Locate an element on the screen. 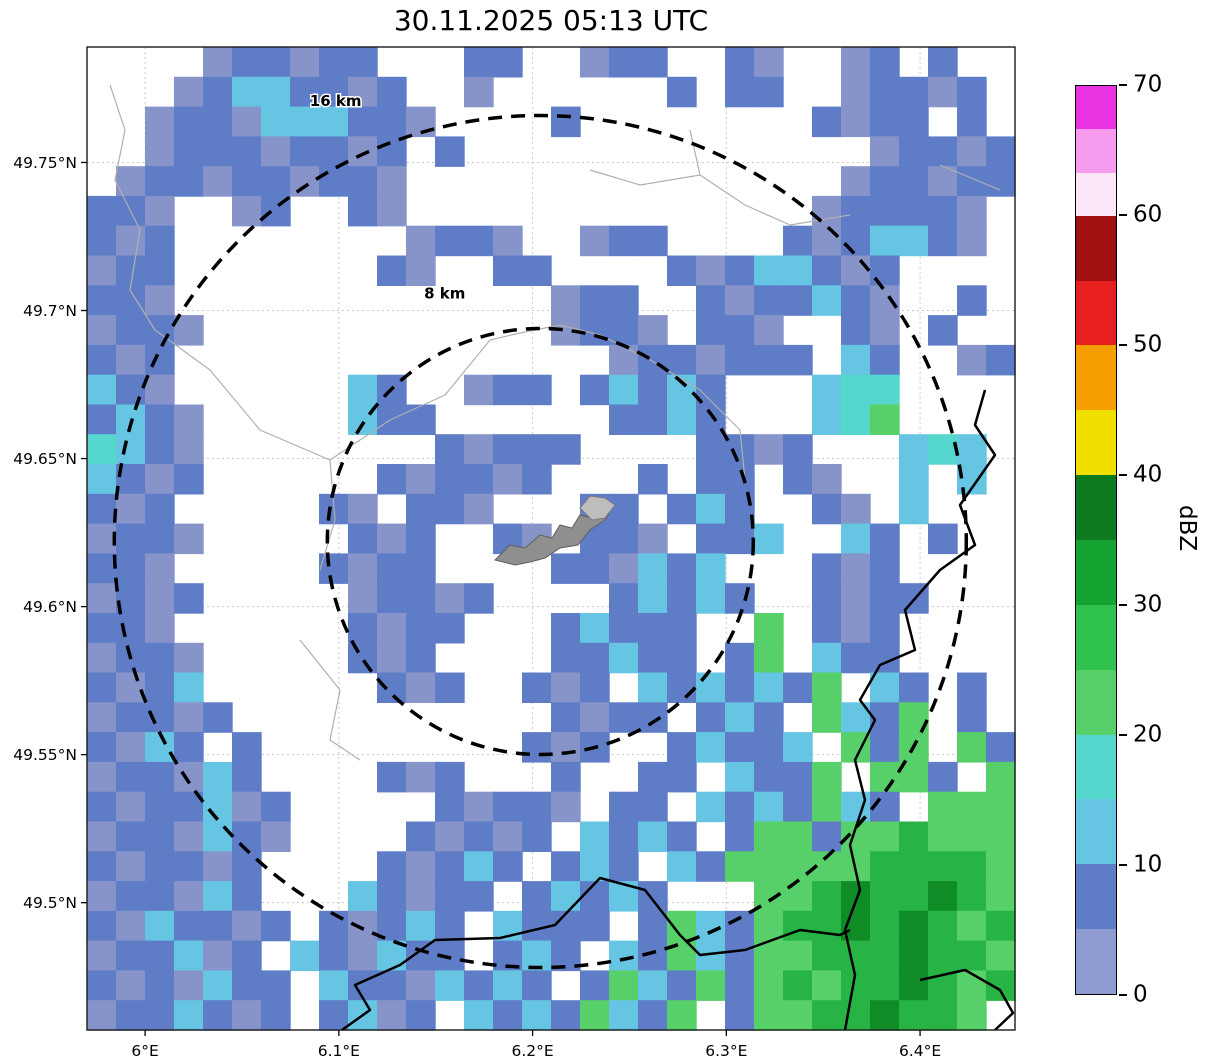 The height and width of the screenshot is (1064, 1207). colorbar: 0 10 20 30 40 50 60 70 is located at coordinates (1118, 539).